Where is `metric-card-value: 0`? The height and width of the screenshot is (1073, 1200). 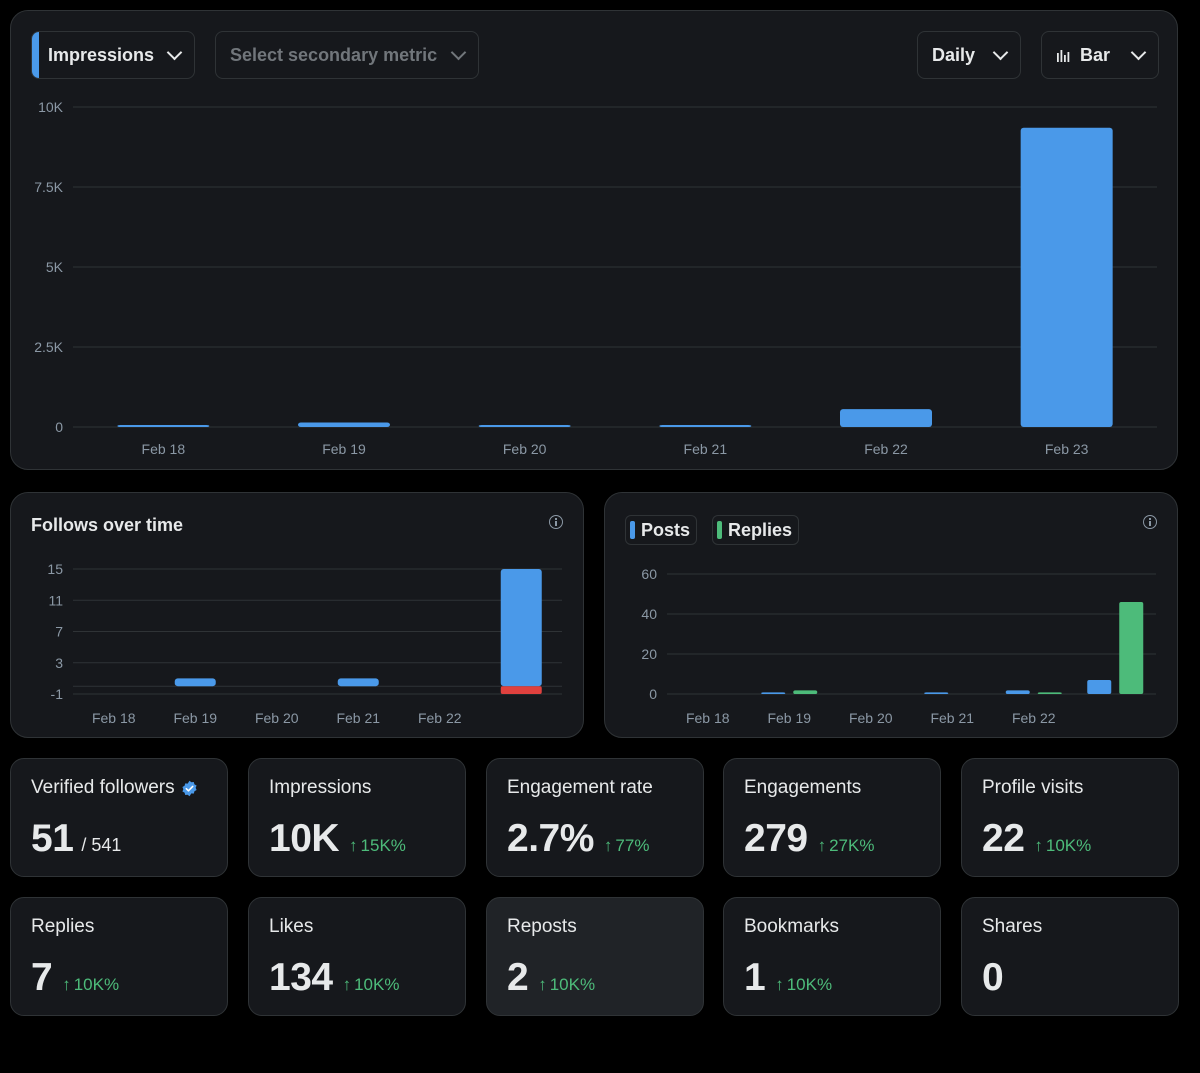 metric-card-value: 0 is located at coordinates (993, 977).